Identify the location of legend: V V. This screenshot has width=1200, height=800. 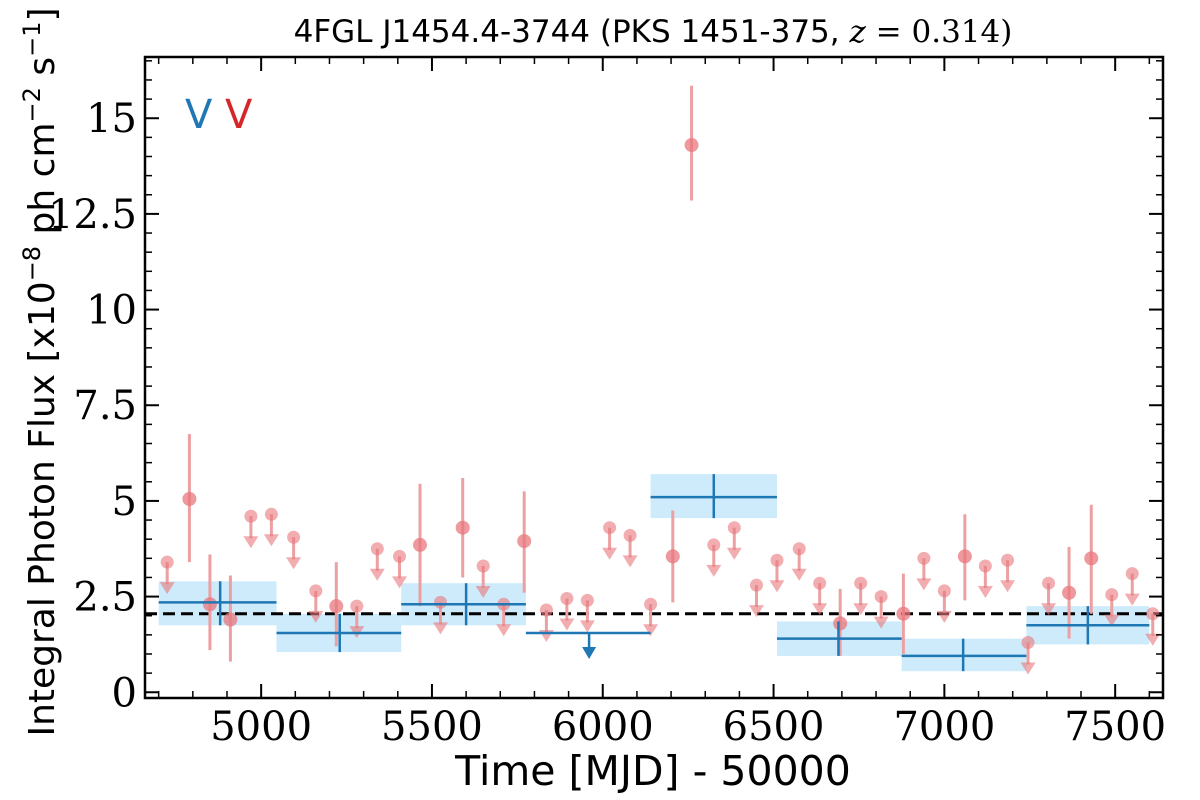
(219, 115).